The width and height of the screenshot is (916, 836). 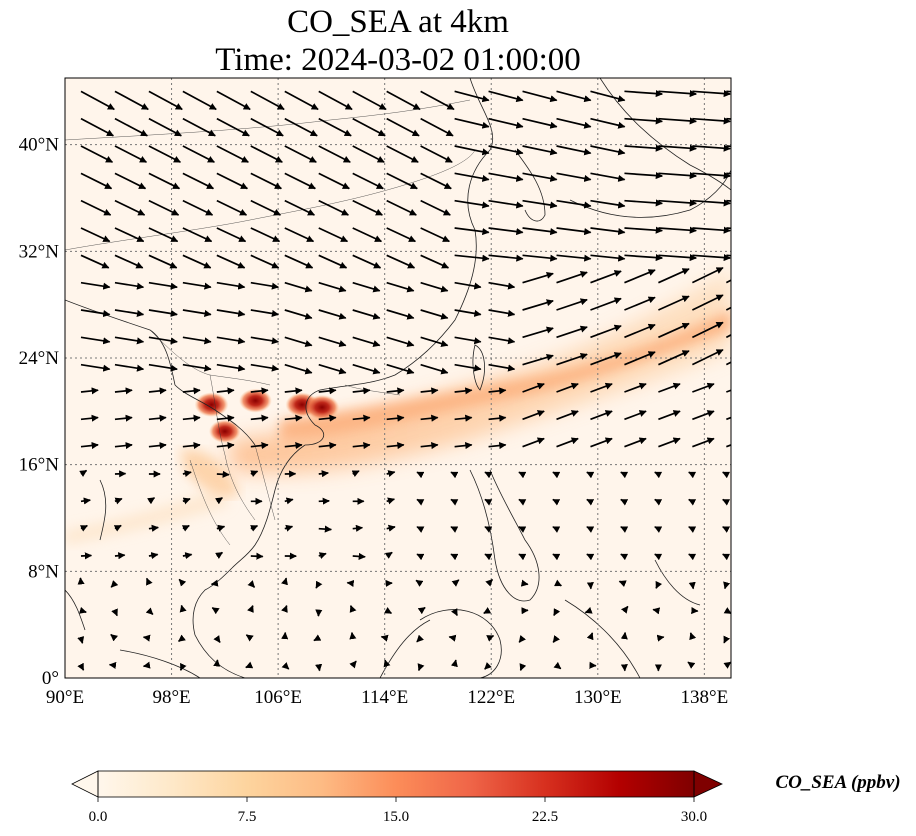 What do you see at coordinates (171, 697) in the screenshot?
I see `lon-tick-label: 98°E` at bounding box center [171, 697].